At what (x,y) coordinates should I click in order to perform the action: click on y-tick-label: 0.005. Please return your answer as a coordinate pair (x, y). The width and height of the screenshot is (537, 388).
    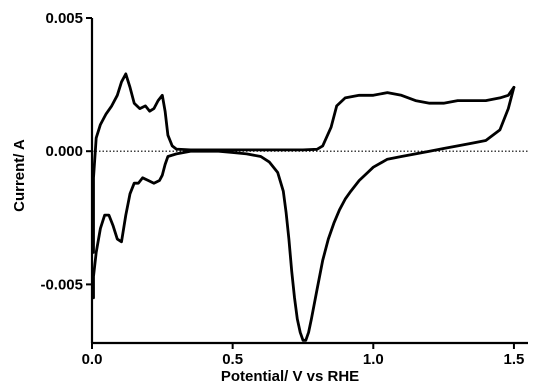
    Looking at the image, I should click on (64, 18).